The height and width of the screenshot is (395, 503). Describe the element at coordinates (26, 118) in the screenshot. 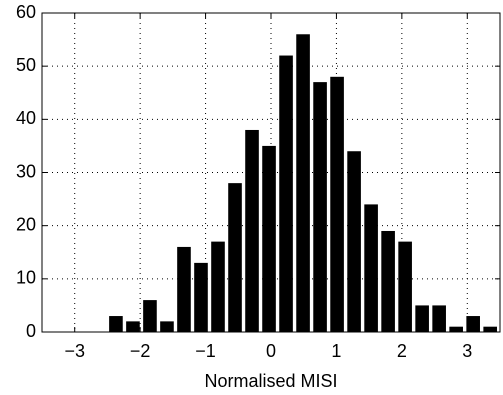

I see `y-tick-label: 40` at that location.